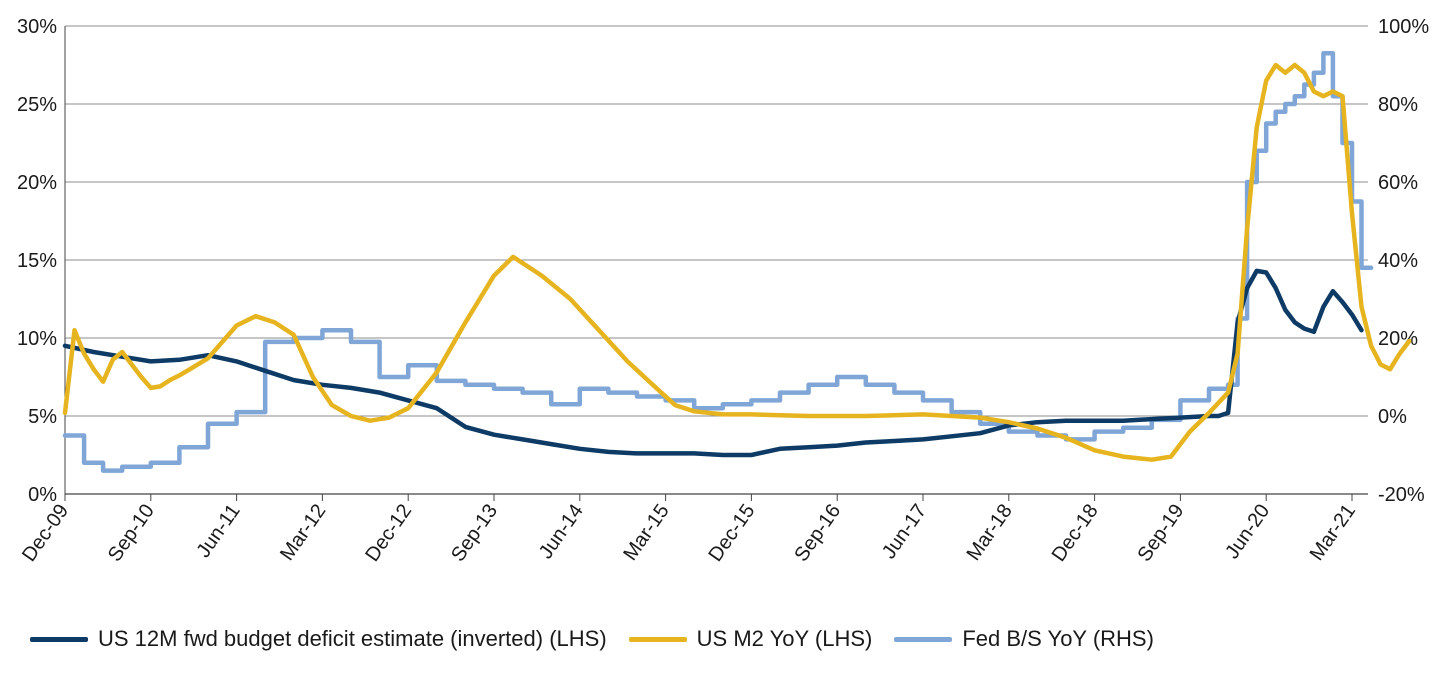 The width and height of the screenshot is (1454, 677). Describe the element at coordinates (1398, 183) in the screenshot. I see `y-right-tick-label: 60%` at that location.